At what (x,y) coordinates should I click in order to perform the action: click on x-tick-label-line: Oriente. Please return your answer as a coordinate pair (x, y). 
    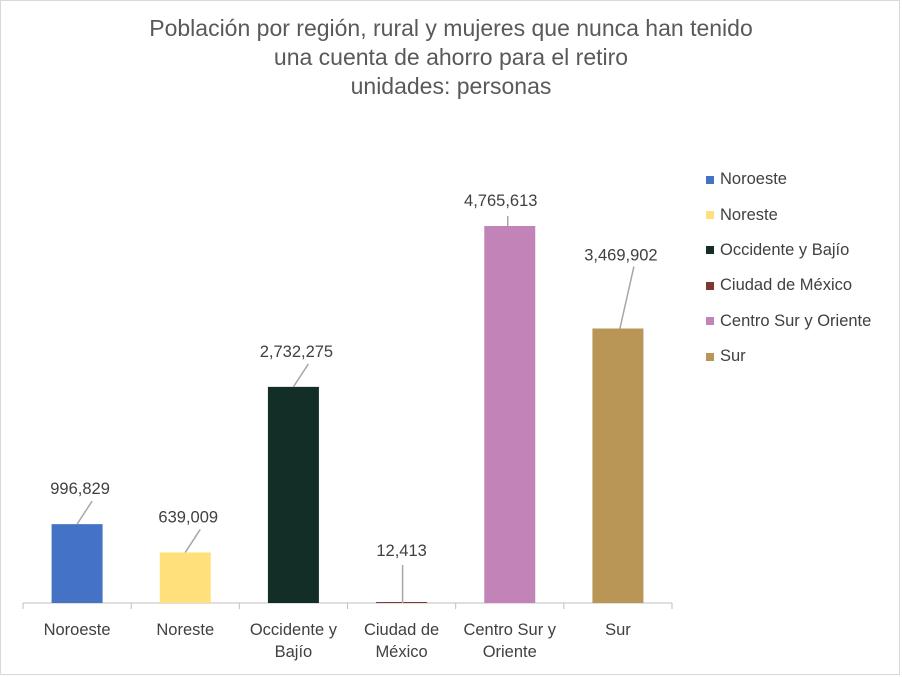
    Looking at the image, I should click on (510, 652).